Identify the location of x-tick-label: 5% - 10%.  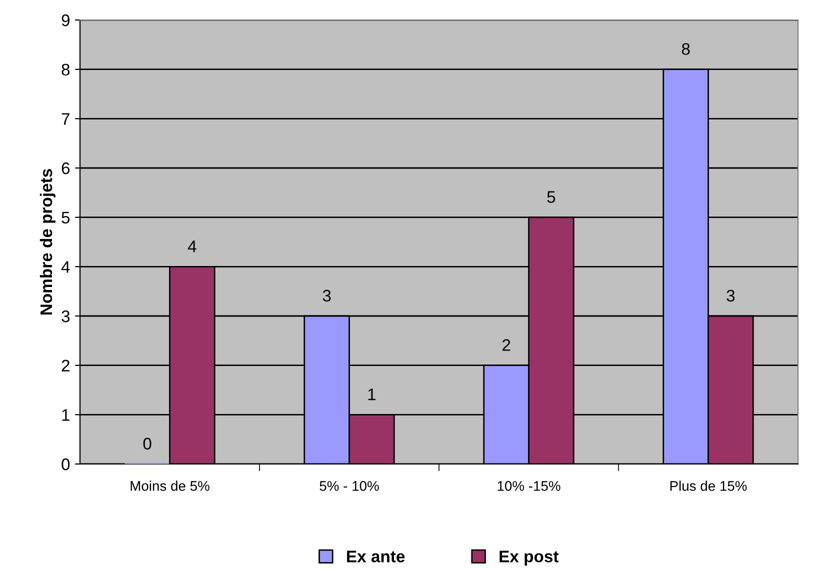
(349, 486).